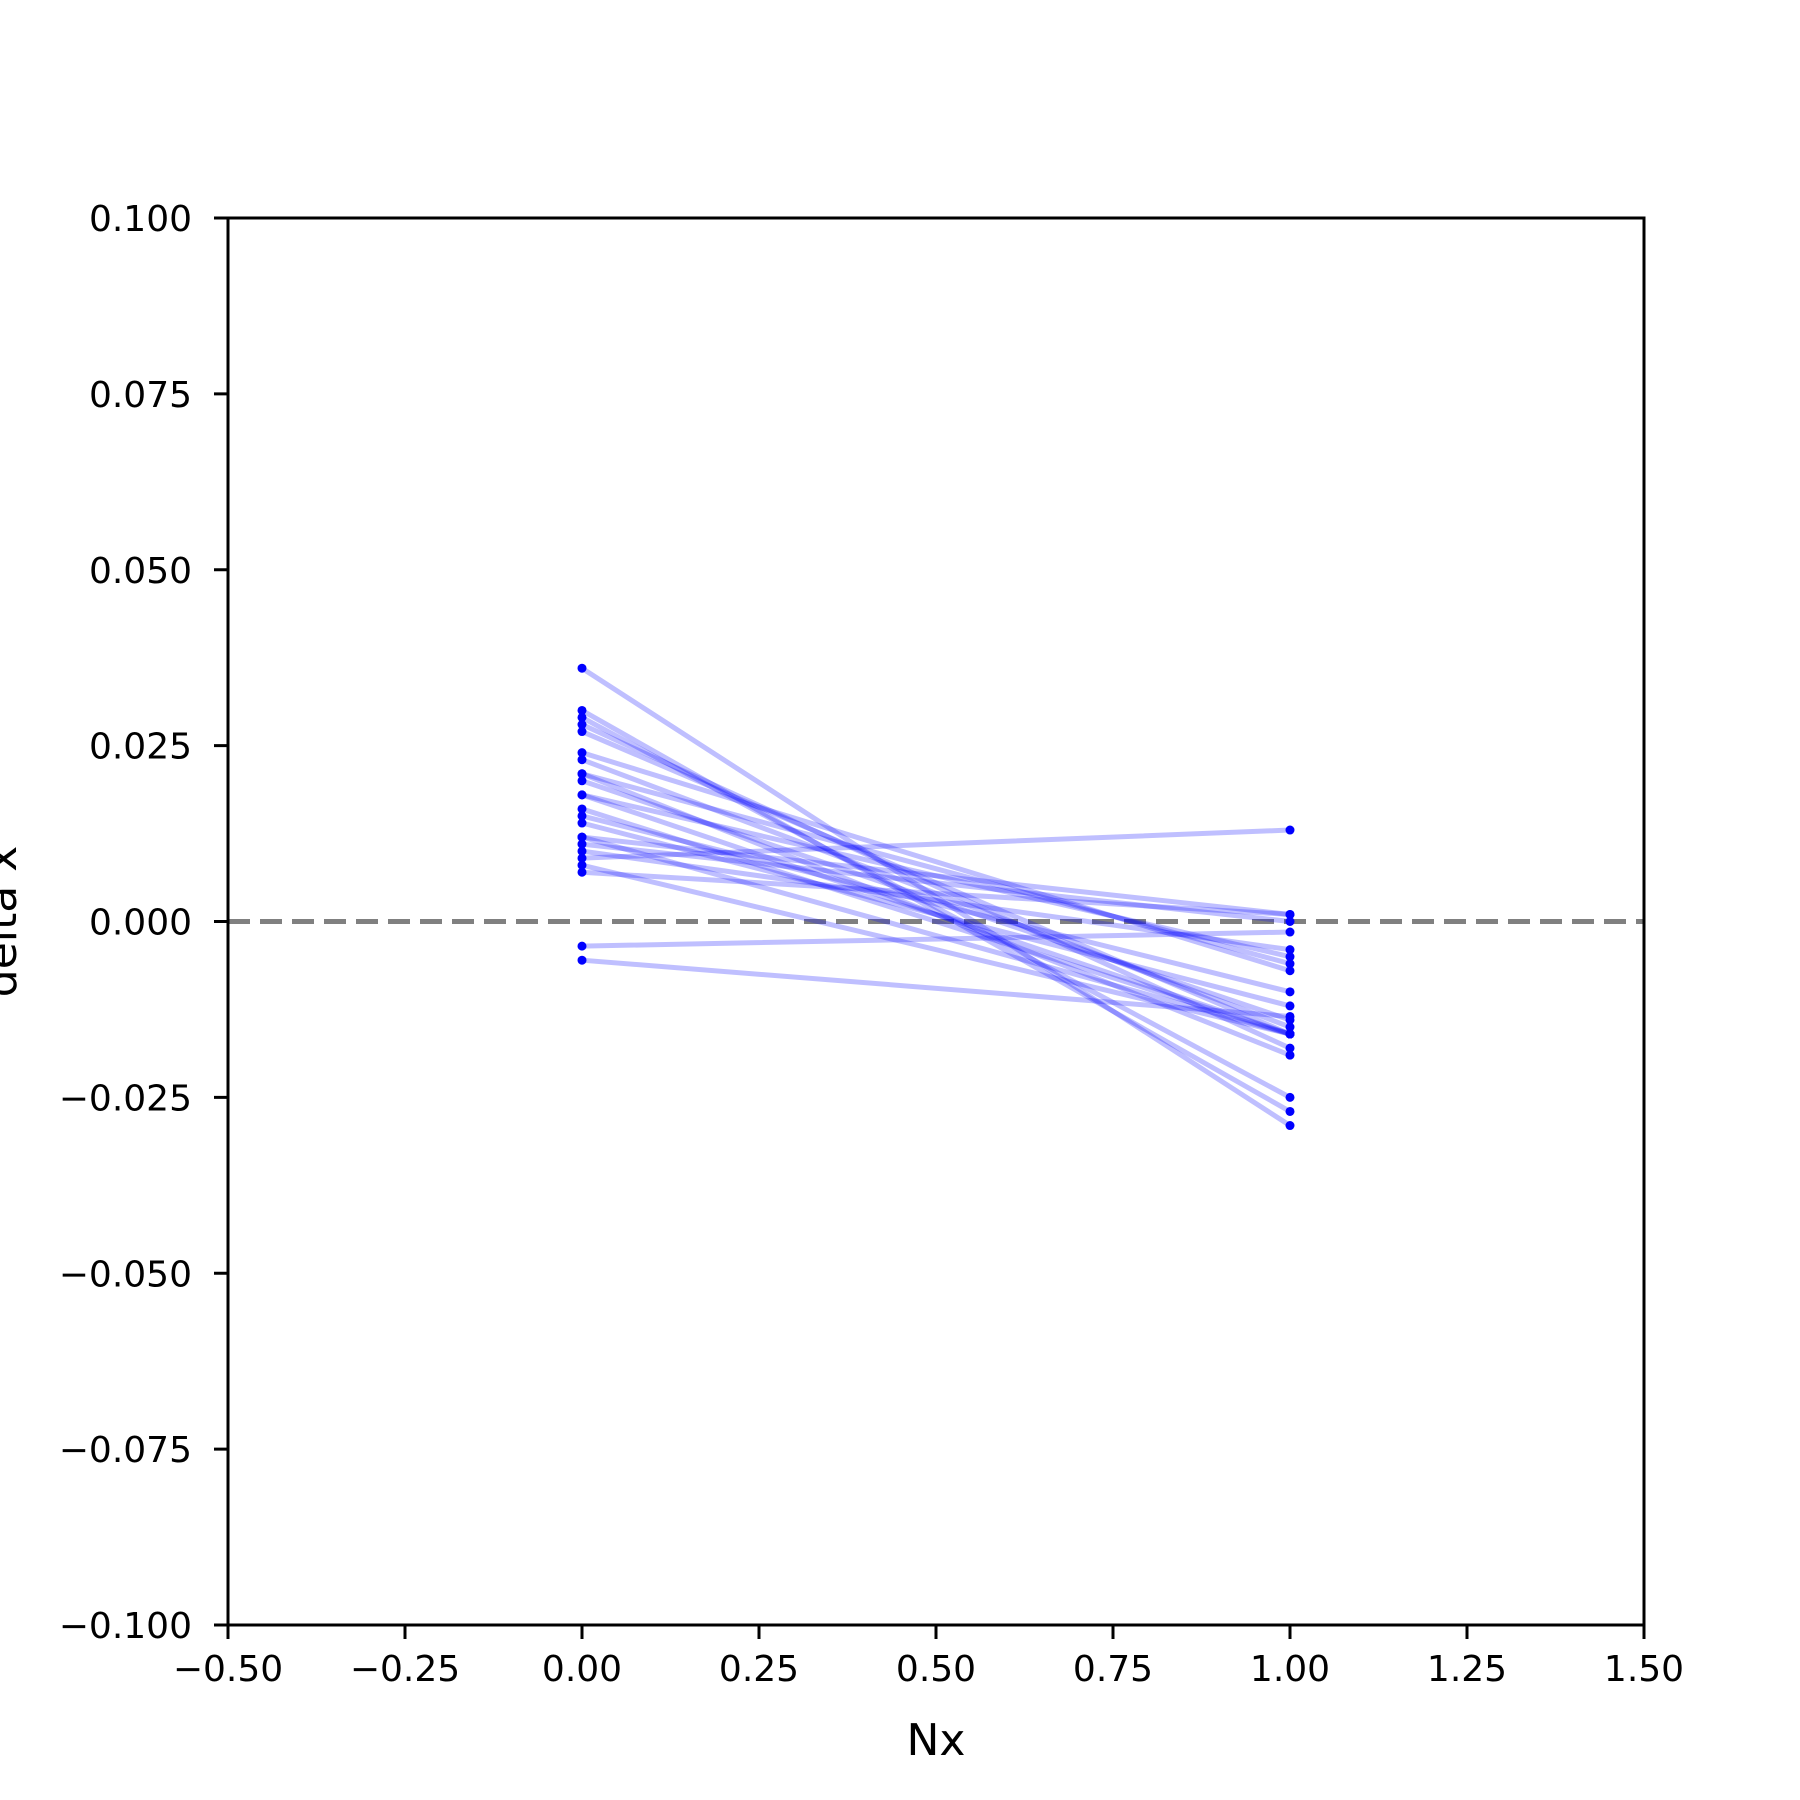  I want to click on y-tick-label: −0.100, so click(125, 1626).